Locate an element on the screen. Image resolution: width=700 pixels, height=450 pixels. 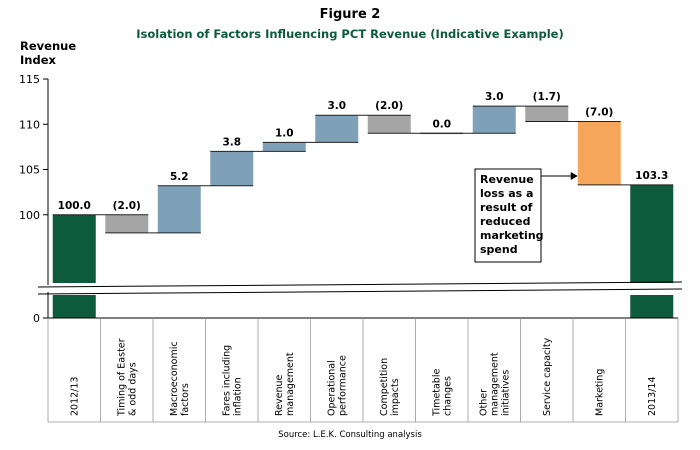
y-tick-label: 115 is located at coordinates (29, 79).